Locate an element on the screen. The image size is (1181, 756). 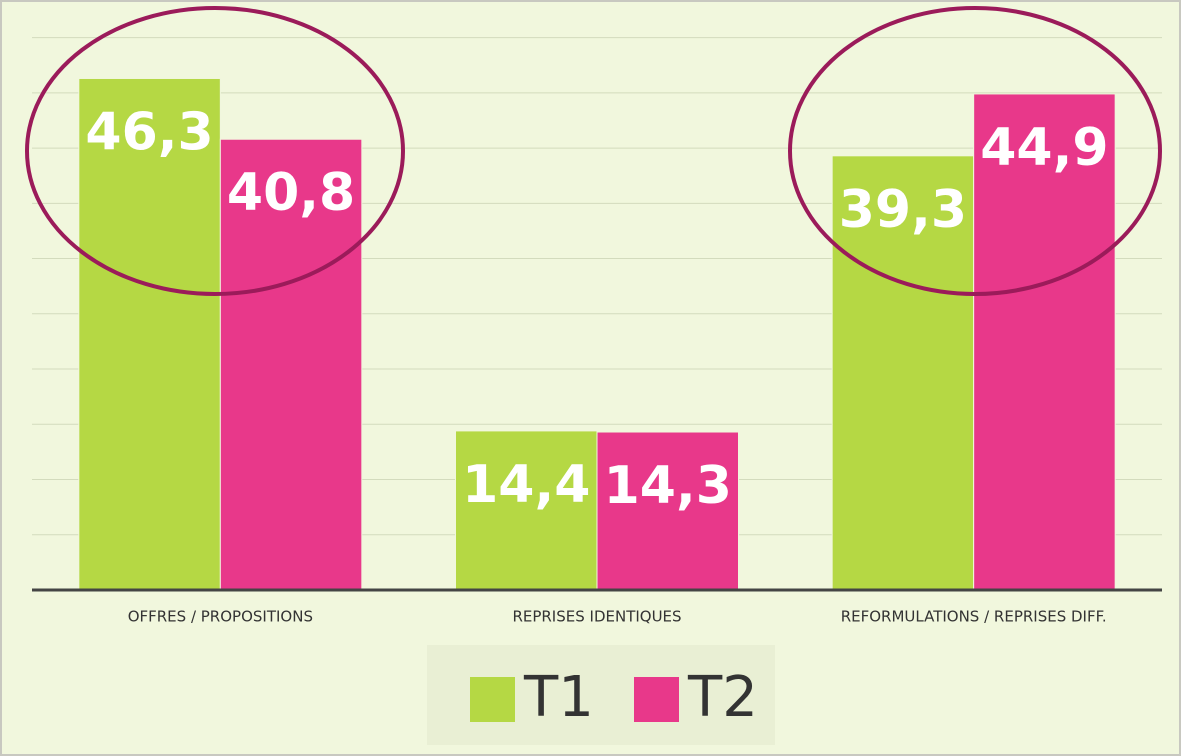
value-label: 46,3 is located at coordinates (149, 132).